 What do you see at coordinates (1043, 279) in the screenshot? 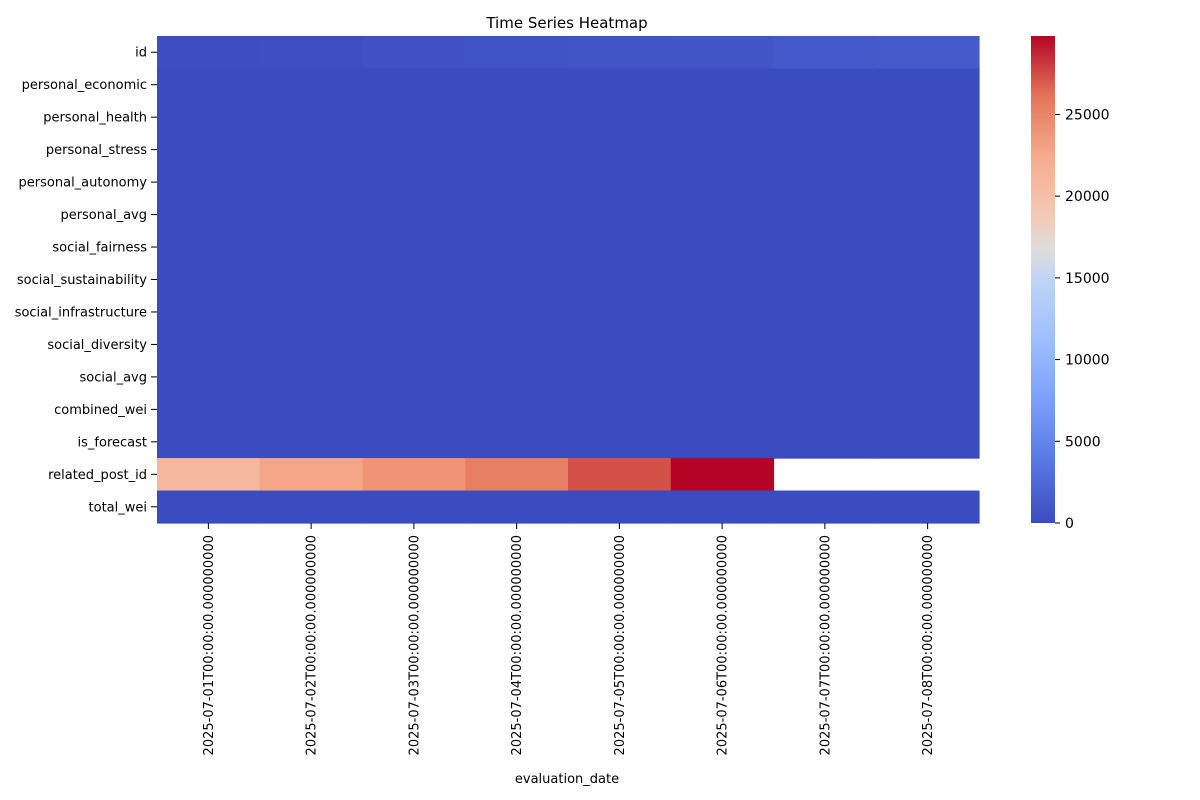
I see `colorbar` at bounding box center [1043, 279].